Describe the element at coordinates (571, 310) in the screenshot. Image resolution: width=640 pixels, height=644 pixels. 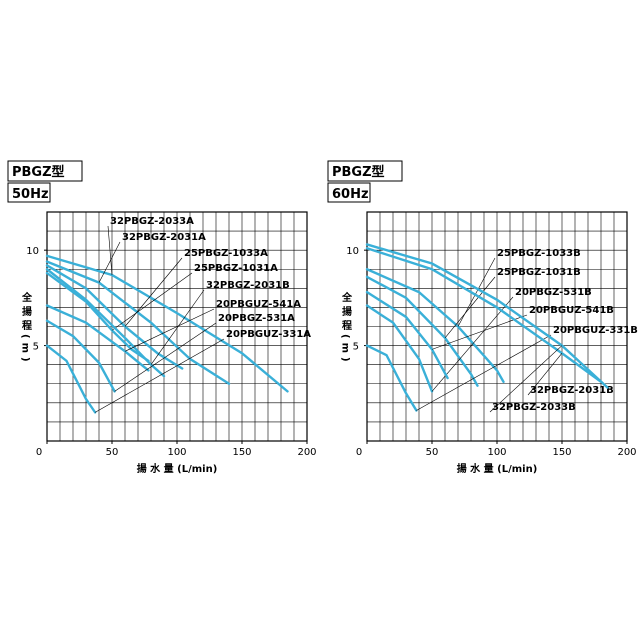
I see `curve-label: 20PBGUZ-541B` at that location.